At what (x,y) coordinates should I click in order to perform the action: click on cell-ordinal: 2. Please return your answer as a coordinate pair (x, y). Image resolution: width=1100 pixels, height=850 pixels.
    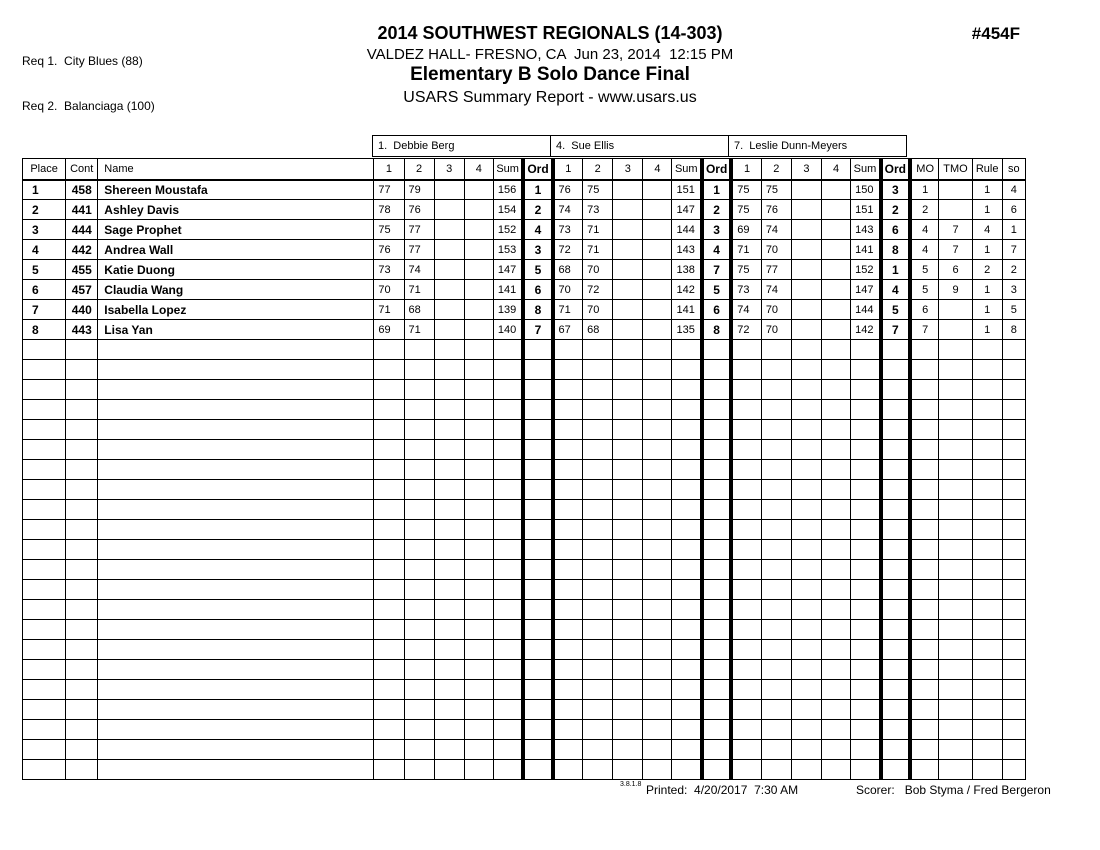
    Looking at the image, I should click on (717, 209).